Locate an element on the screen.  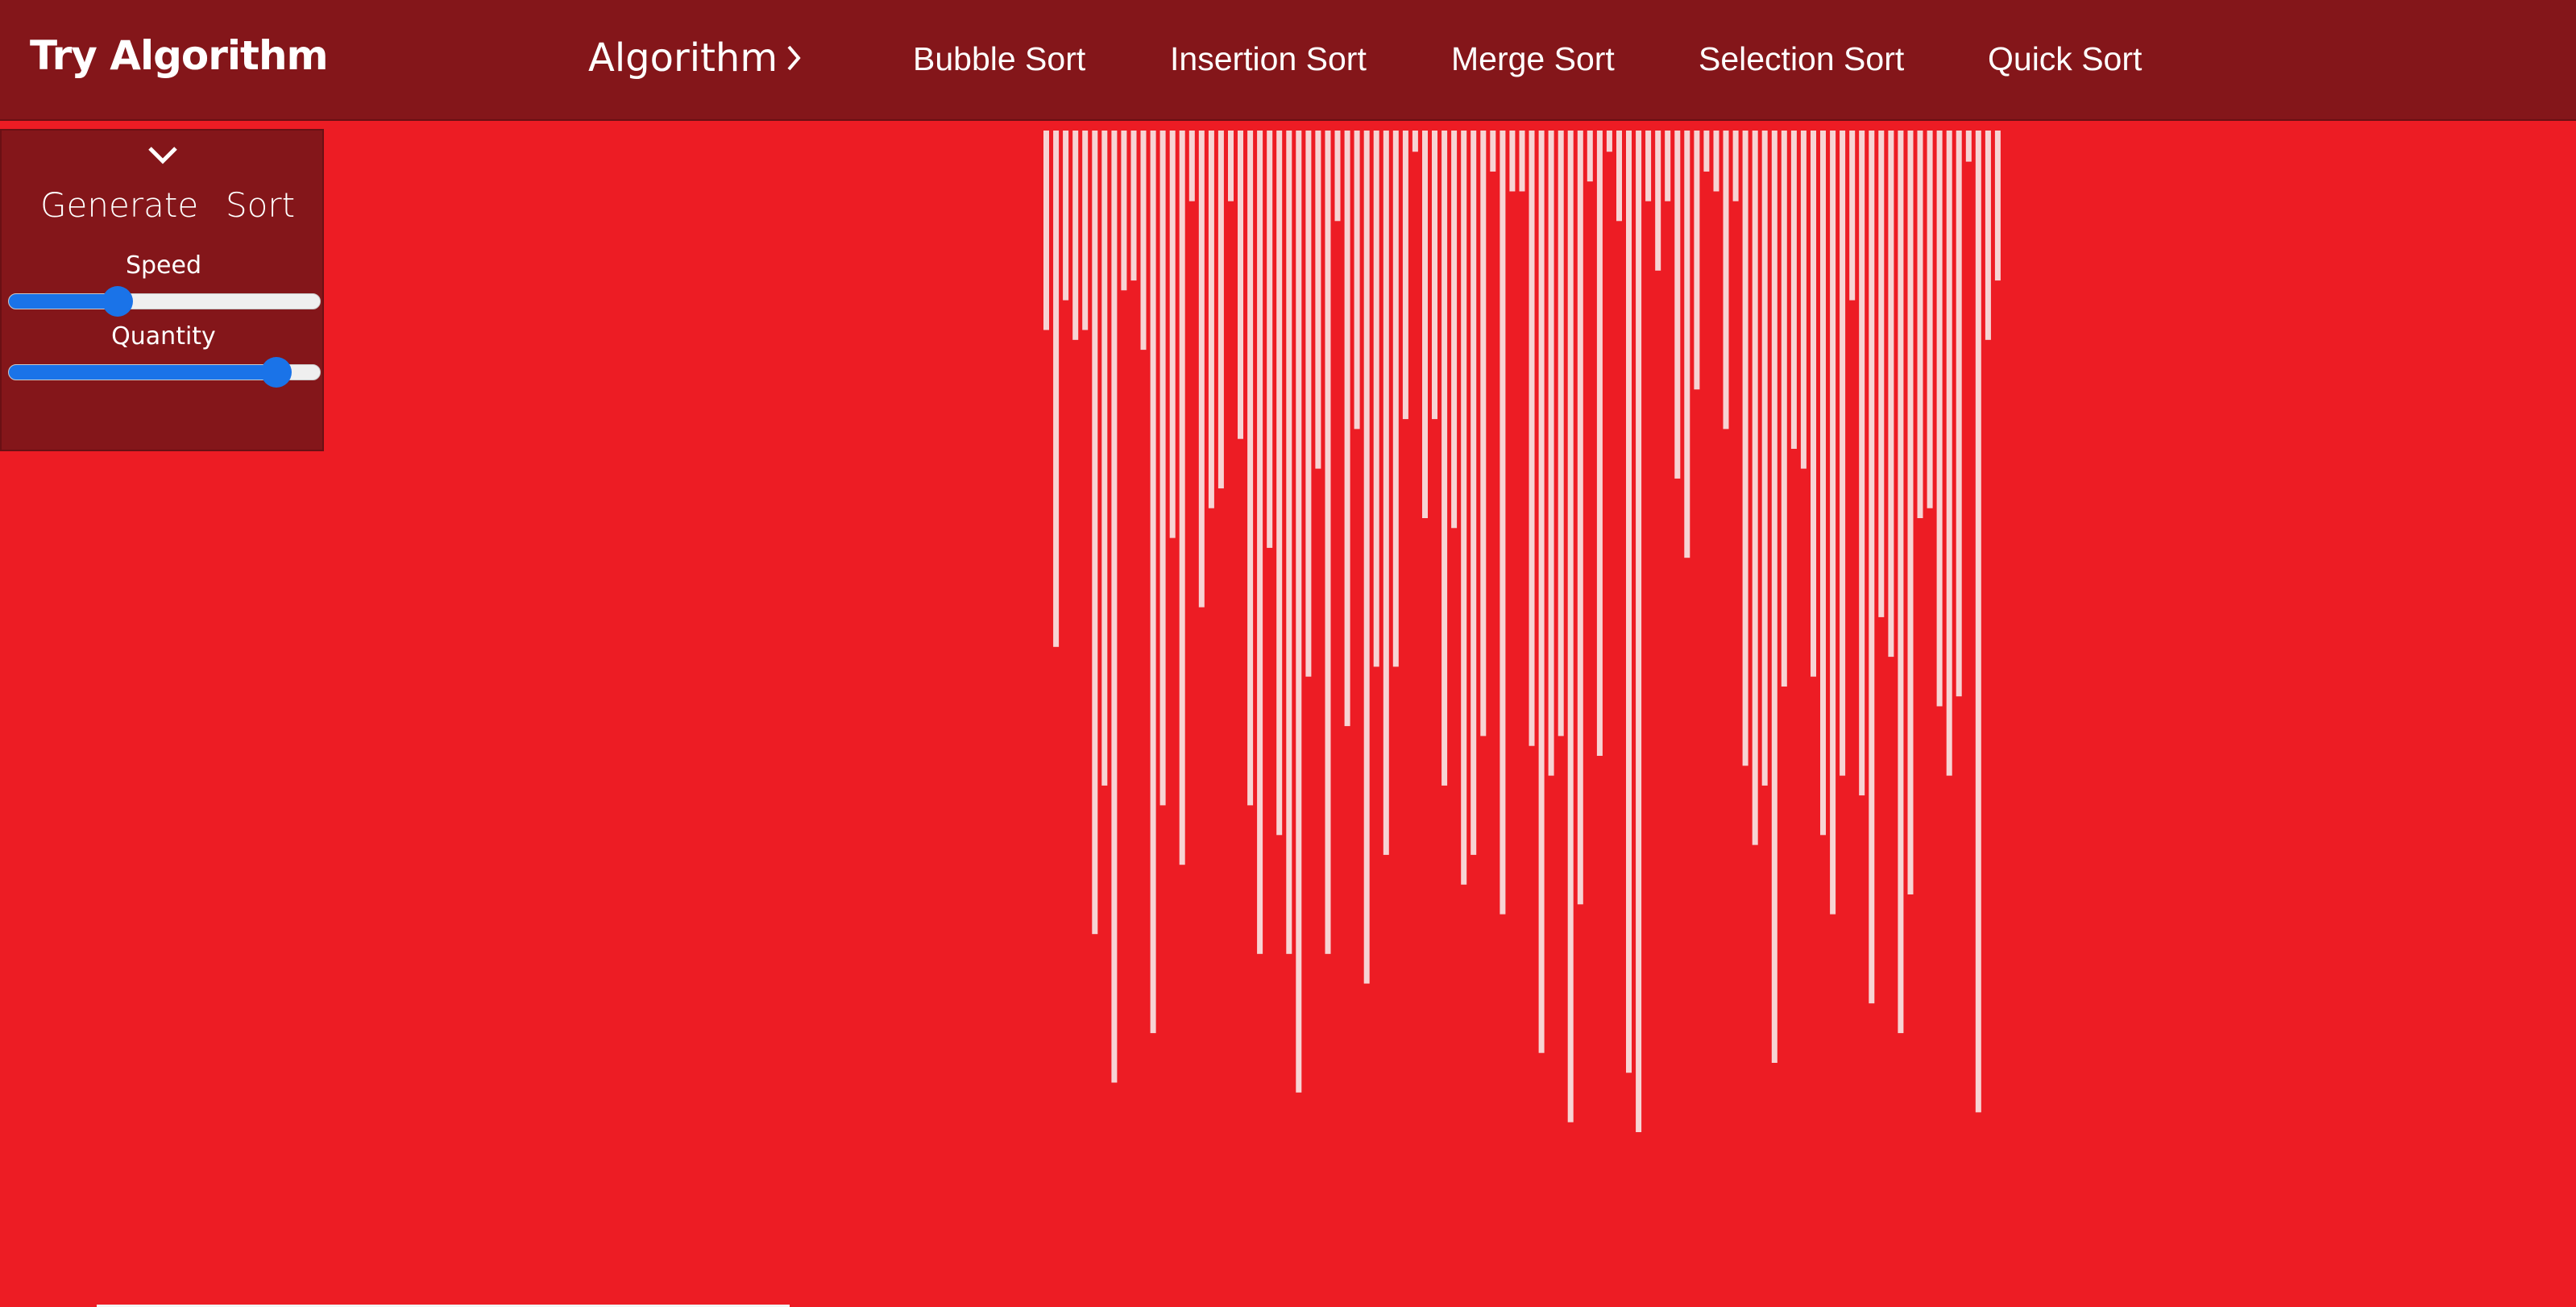
bottom-scroll-indicator is located at coordinates (443, 1306).